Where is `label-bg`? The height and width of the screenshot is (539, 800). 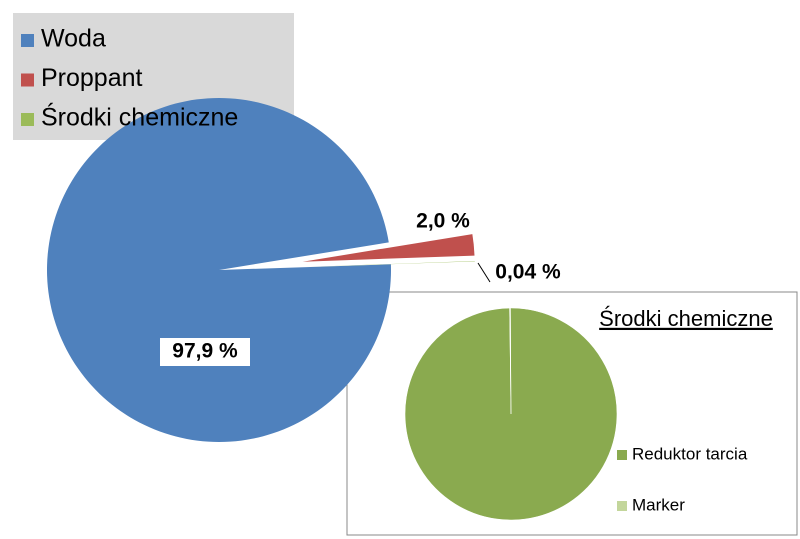
label-bg is located at coordinates (205, 352).